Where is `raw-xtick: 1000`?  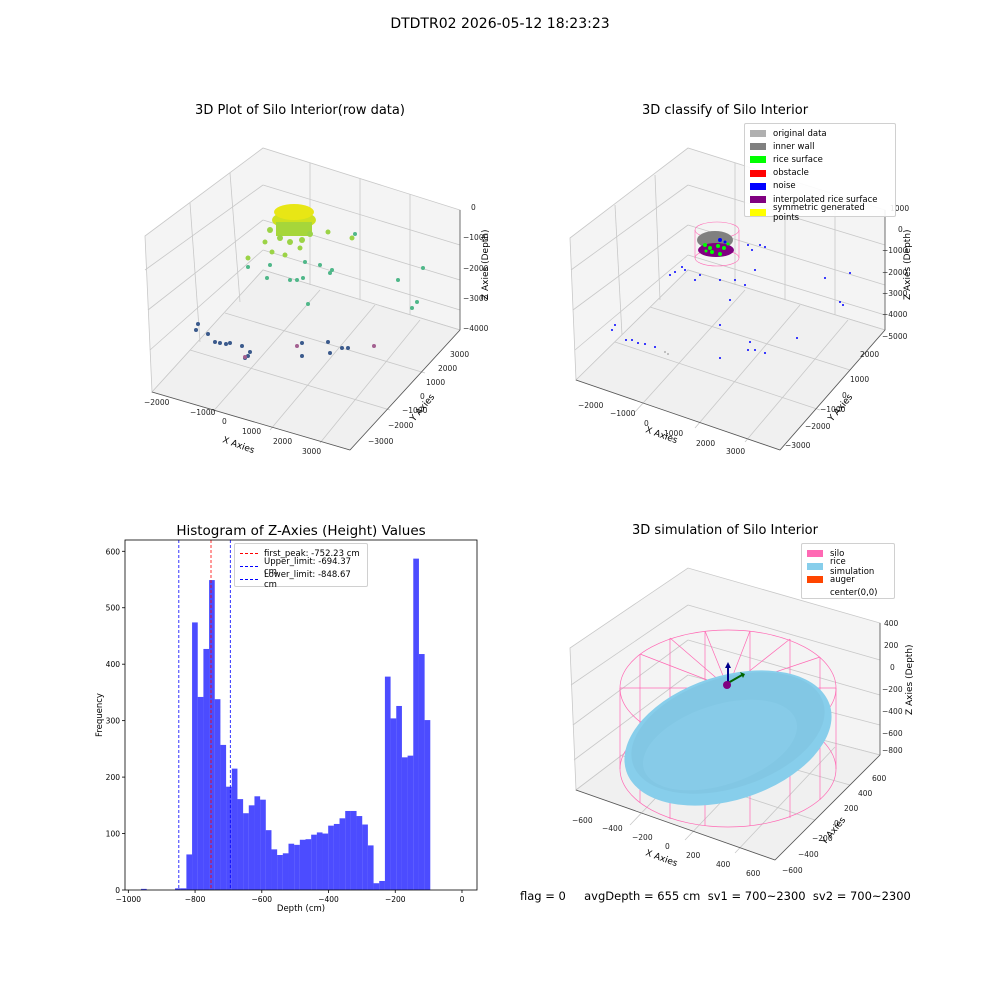
raw-xtick: 1000 is located at coordinates (251, 431).